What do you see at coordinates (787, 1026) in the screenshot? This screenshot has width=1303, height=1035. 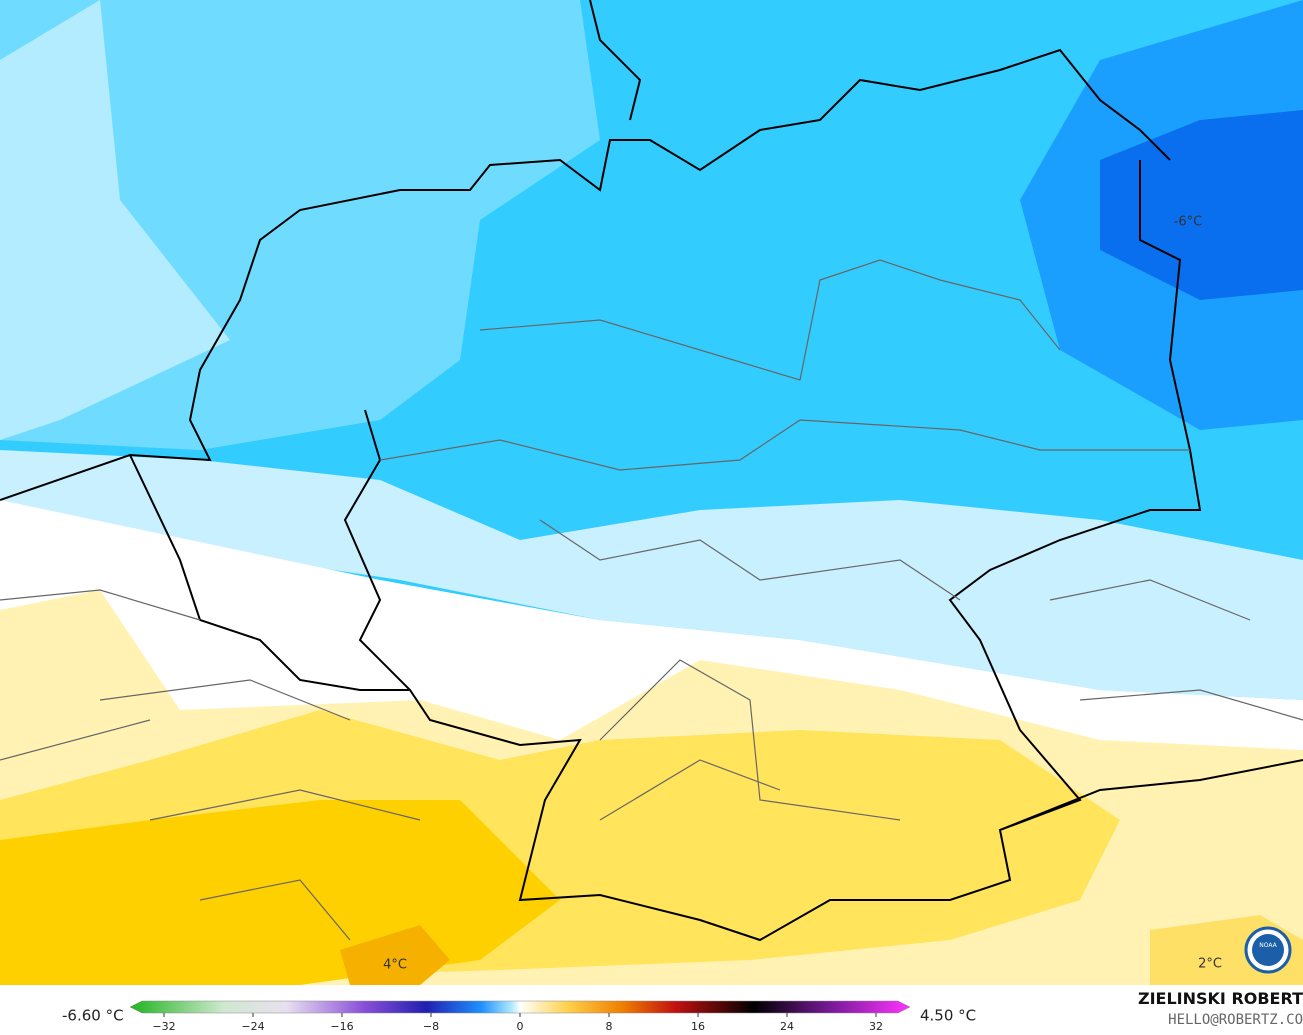 I see `colorbar-tick-label: 24` at bounding box center [787, 1026].